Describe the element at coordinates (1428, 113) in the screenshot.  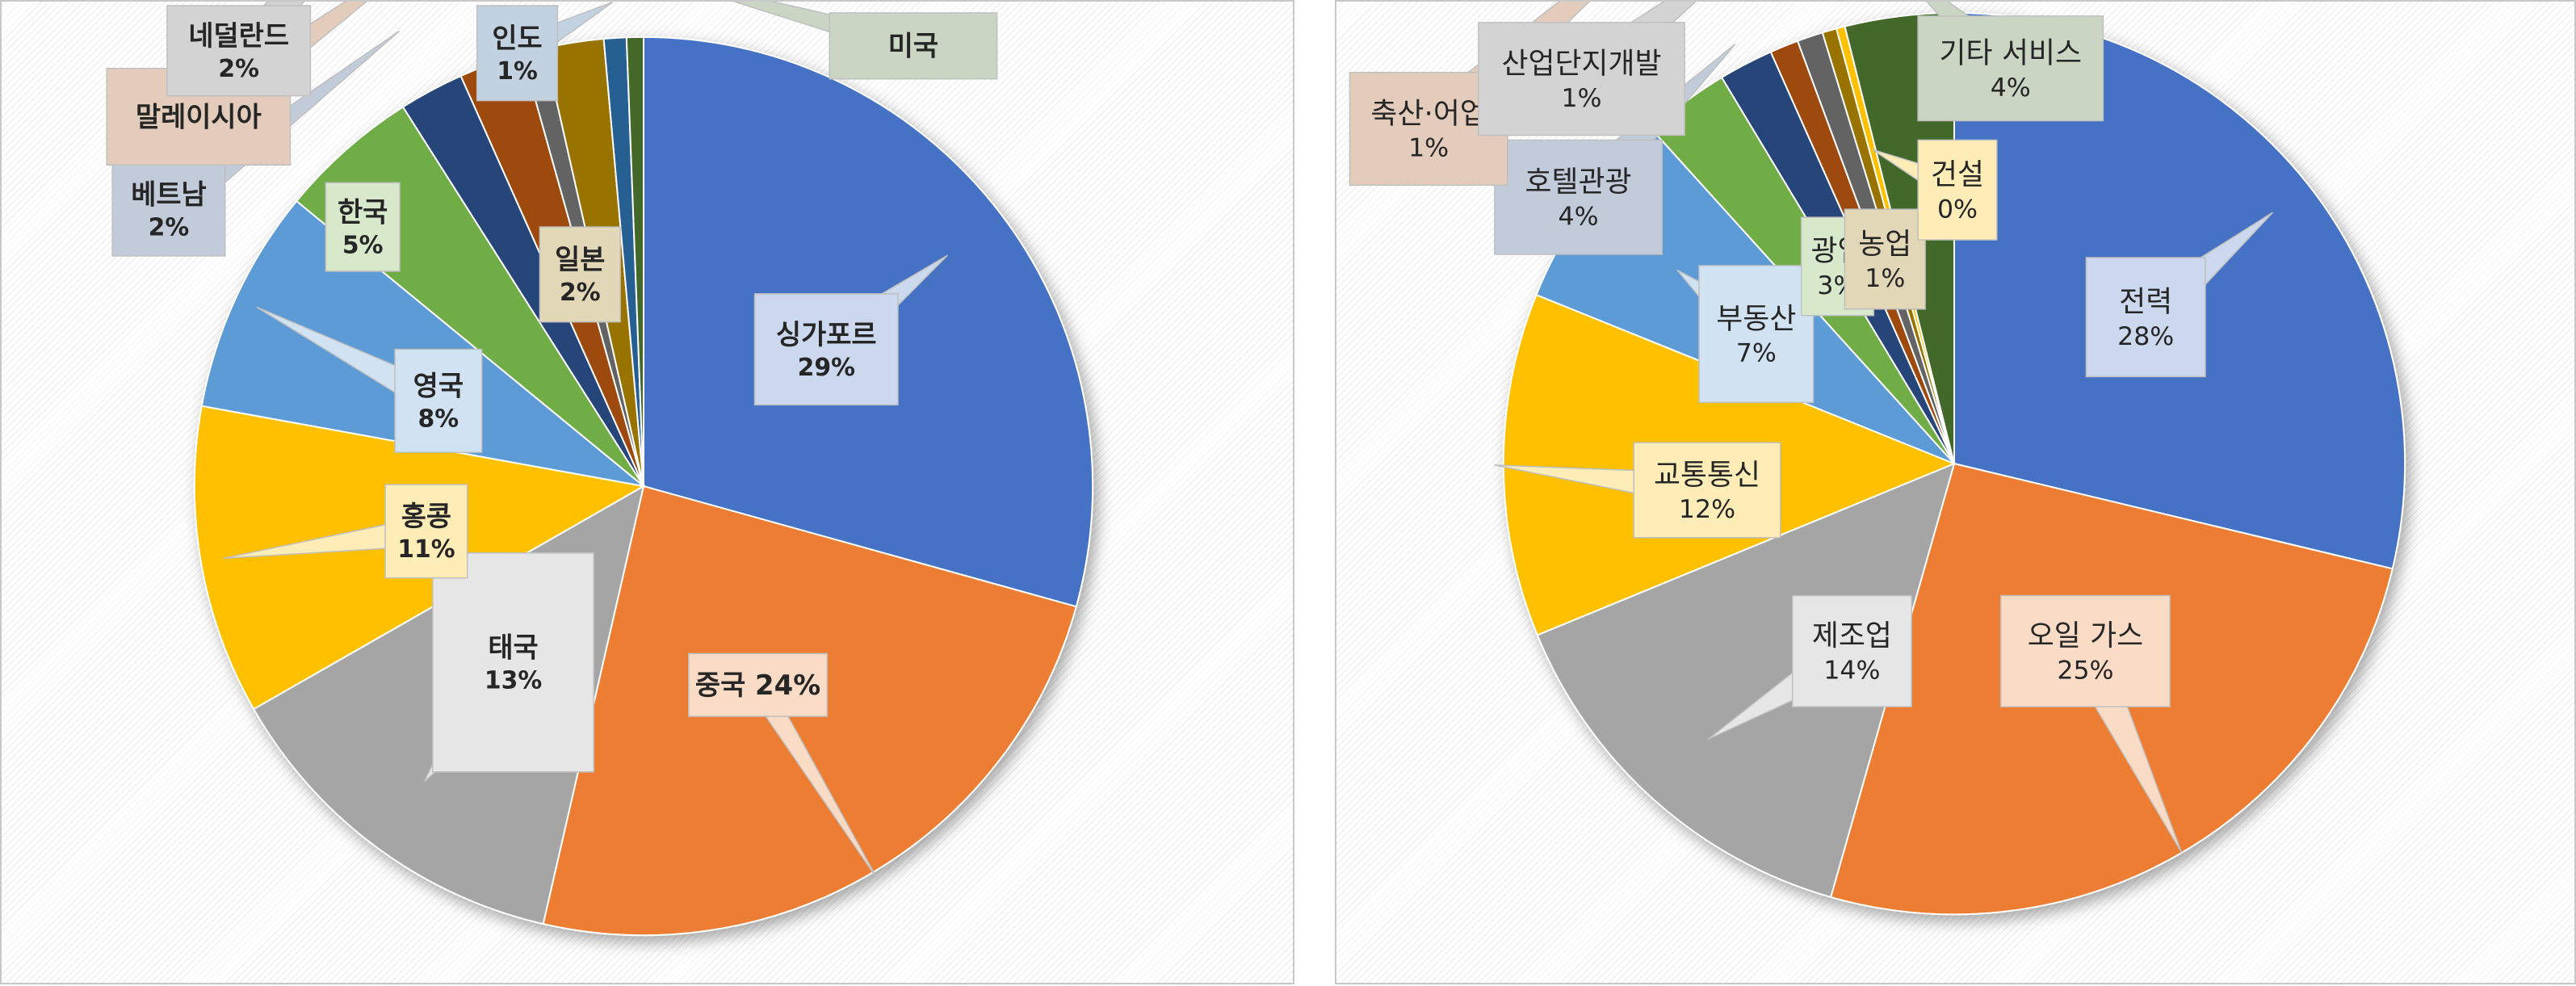
I see `slice-label: 축산·어업` at that location.